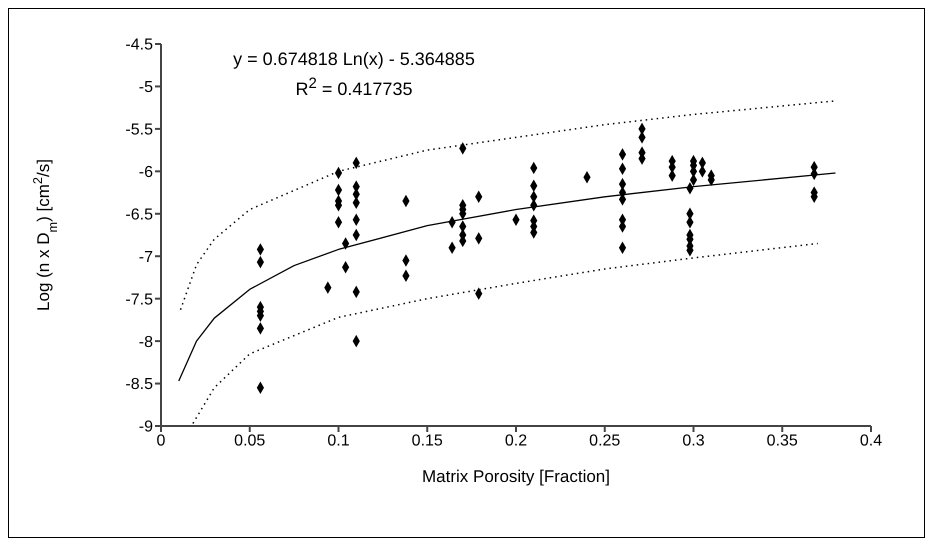 The image size is (933, 546). I want to click on y-tick-label: -4.5, so click(139, 45).